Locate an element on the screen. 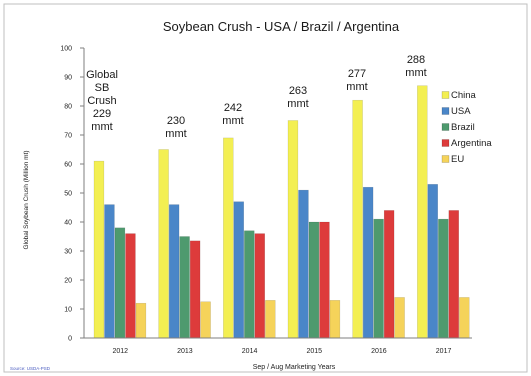 The height and width of the screenshot is (376, 531). legend-swatch-eu is located at coordinates (445, 159).